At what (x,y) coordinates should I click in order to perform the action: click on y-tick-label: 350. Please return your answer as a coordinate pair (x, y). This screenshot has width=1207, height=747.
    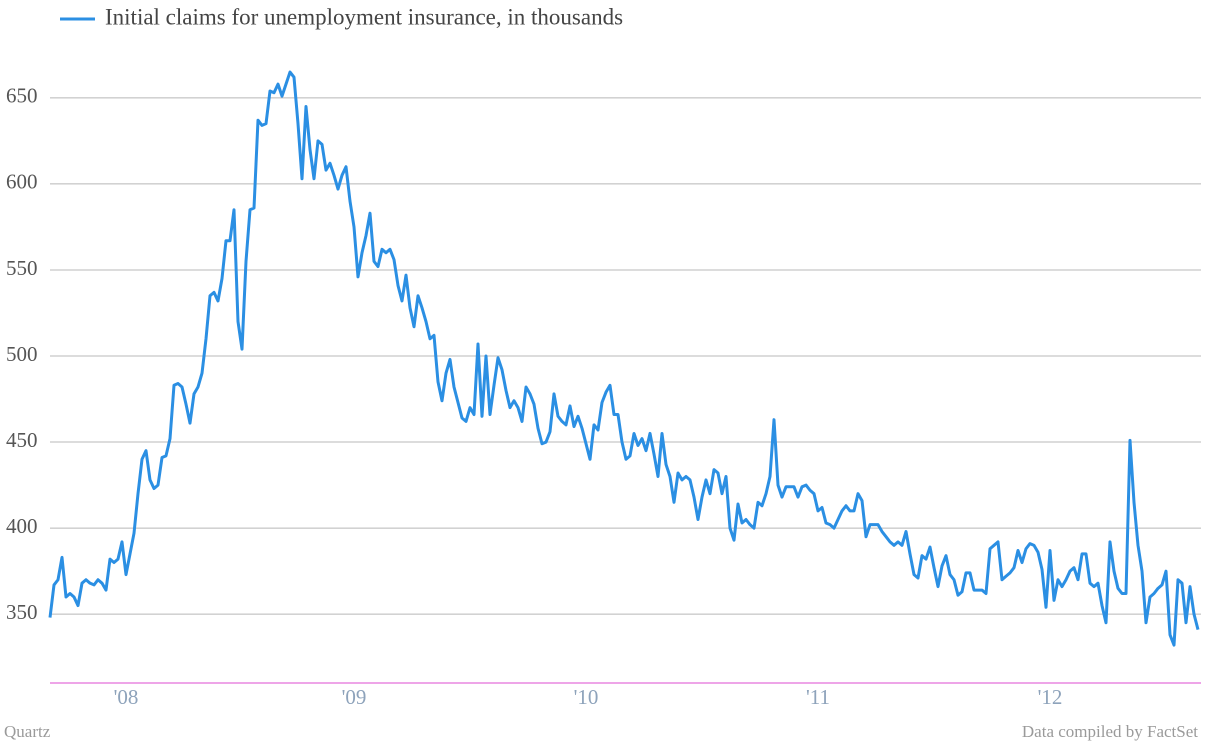
    Looking at the image, I should click on (22, 612).